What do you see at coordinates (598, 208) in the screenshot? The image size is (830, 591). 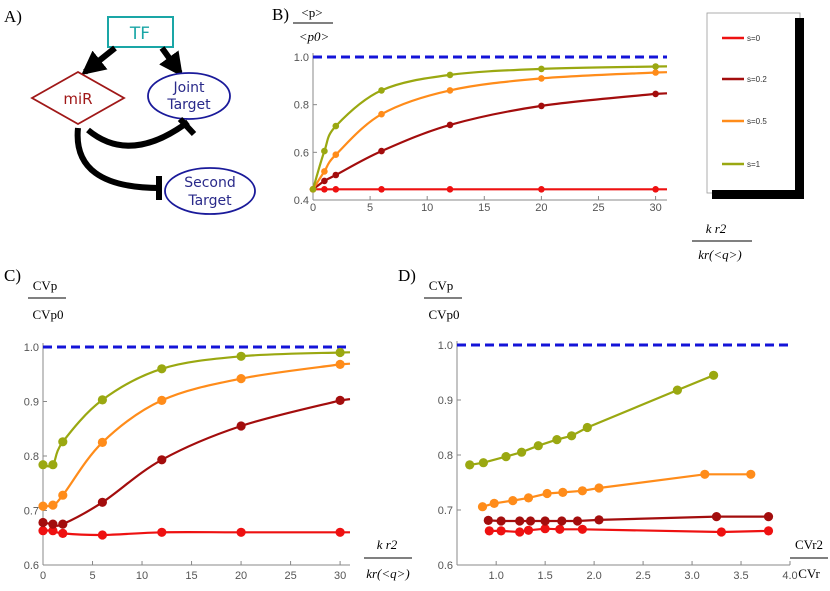 I see `b-xtick-label: 25` at bounding box center [598, 208].